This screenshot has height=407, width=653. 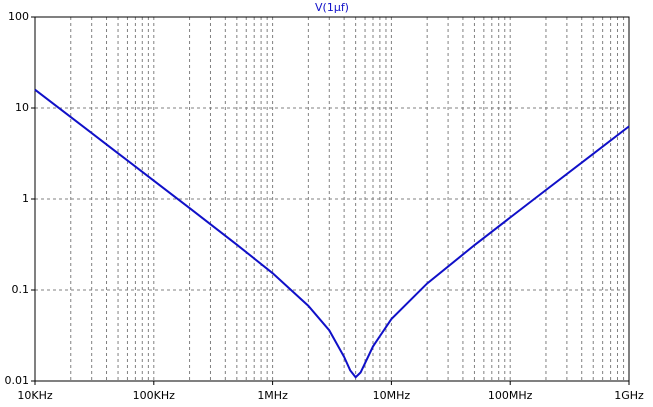 I want to click on x-tick-label: 1GHz, so click(x=629, y=395).